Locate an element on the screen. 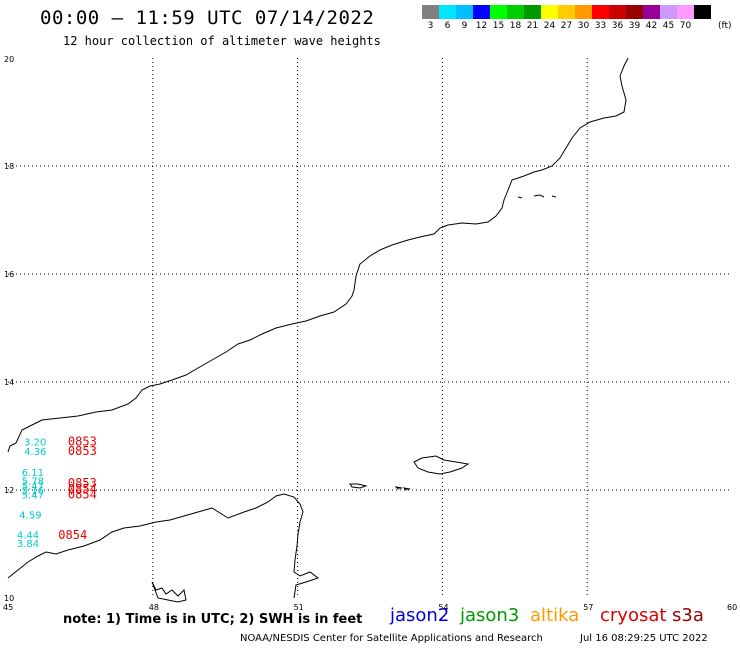 The width and height of the screenshot is (740, 650). longitude-label: 51 is located at coordinates (299, 607).